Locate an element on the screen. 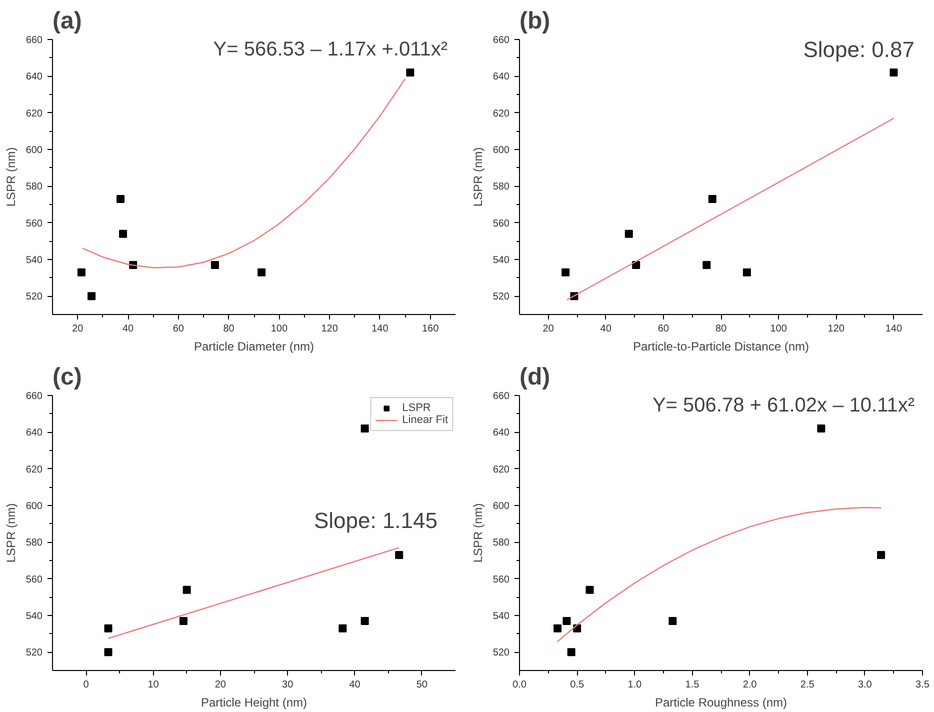 The image size is (934, 712). annotation: Slope: 1.145 is located at coordinates (376, 520).